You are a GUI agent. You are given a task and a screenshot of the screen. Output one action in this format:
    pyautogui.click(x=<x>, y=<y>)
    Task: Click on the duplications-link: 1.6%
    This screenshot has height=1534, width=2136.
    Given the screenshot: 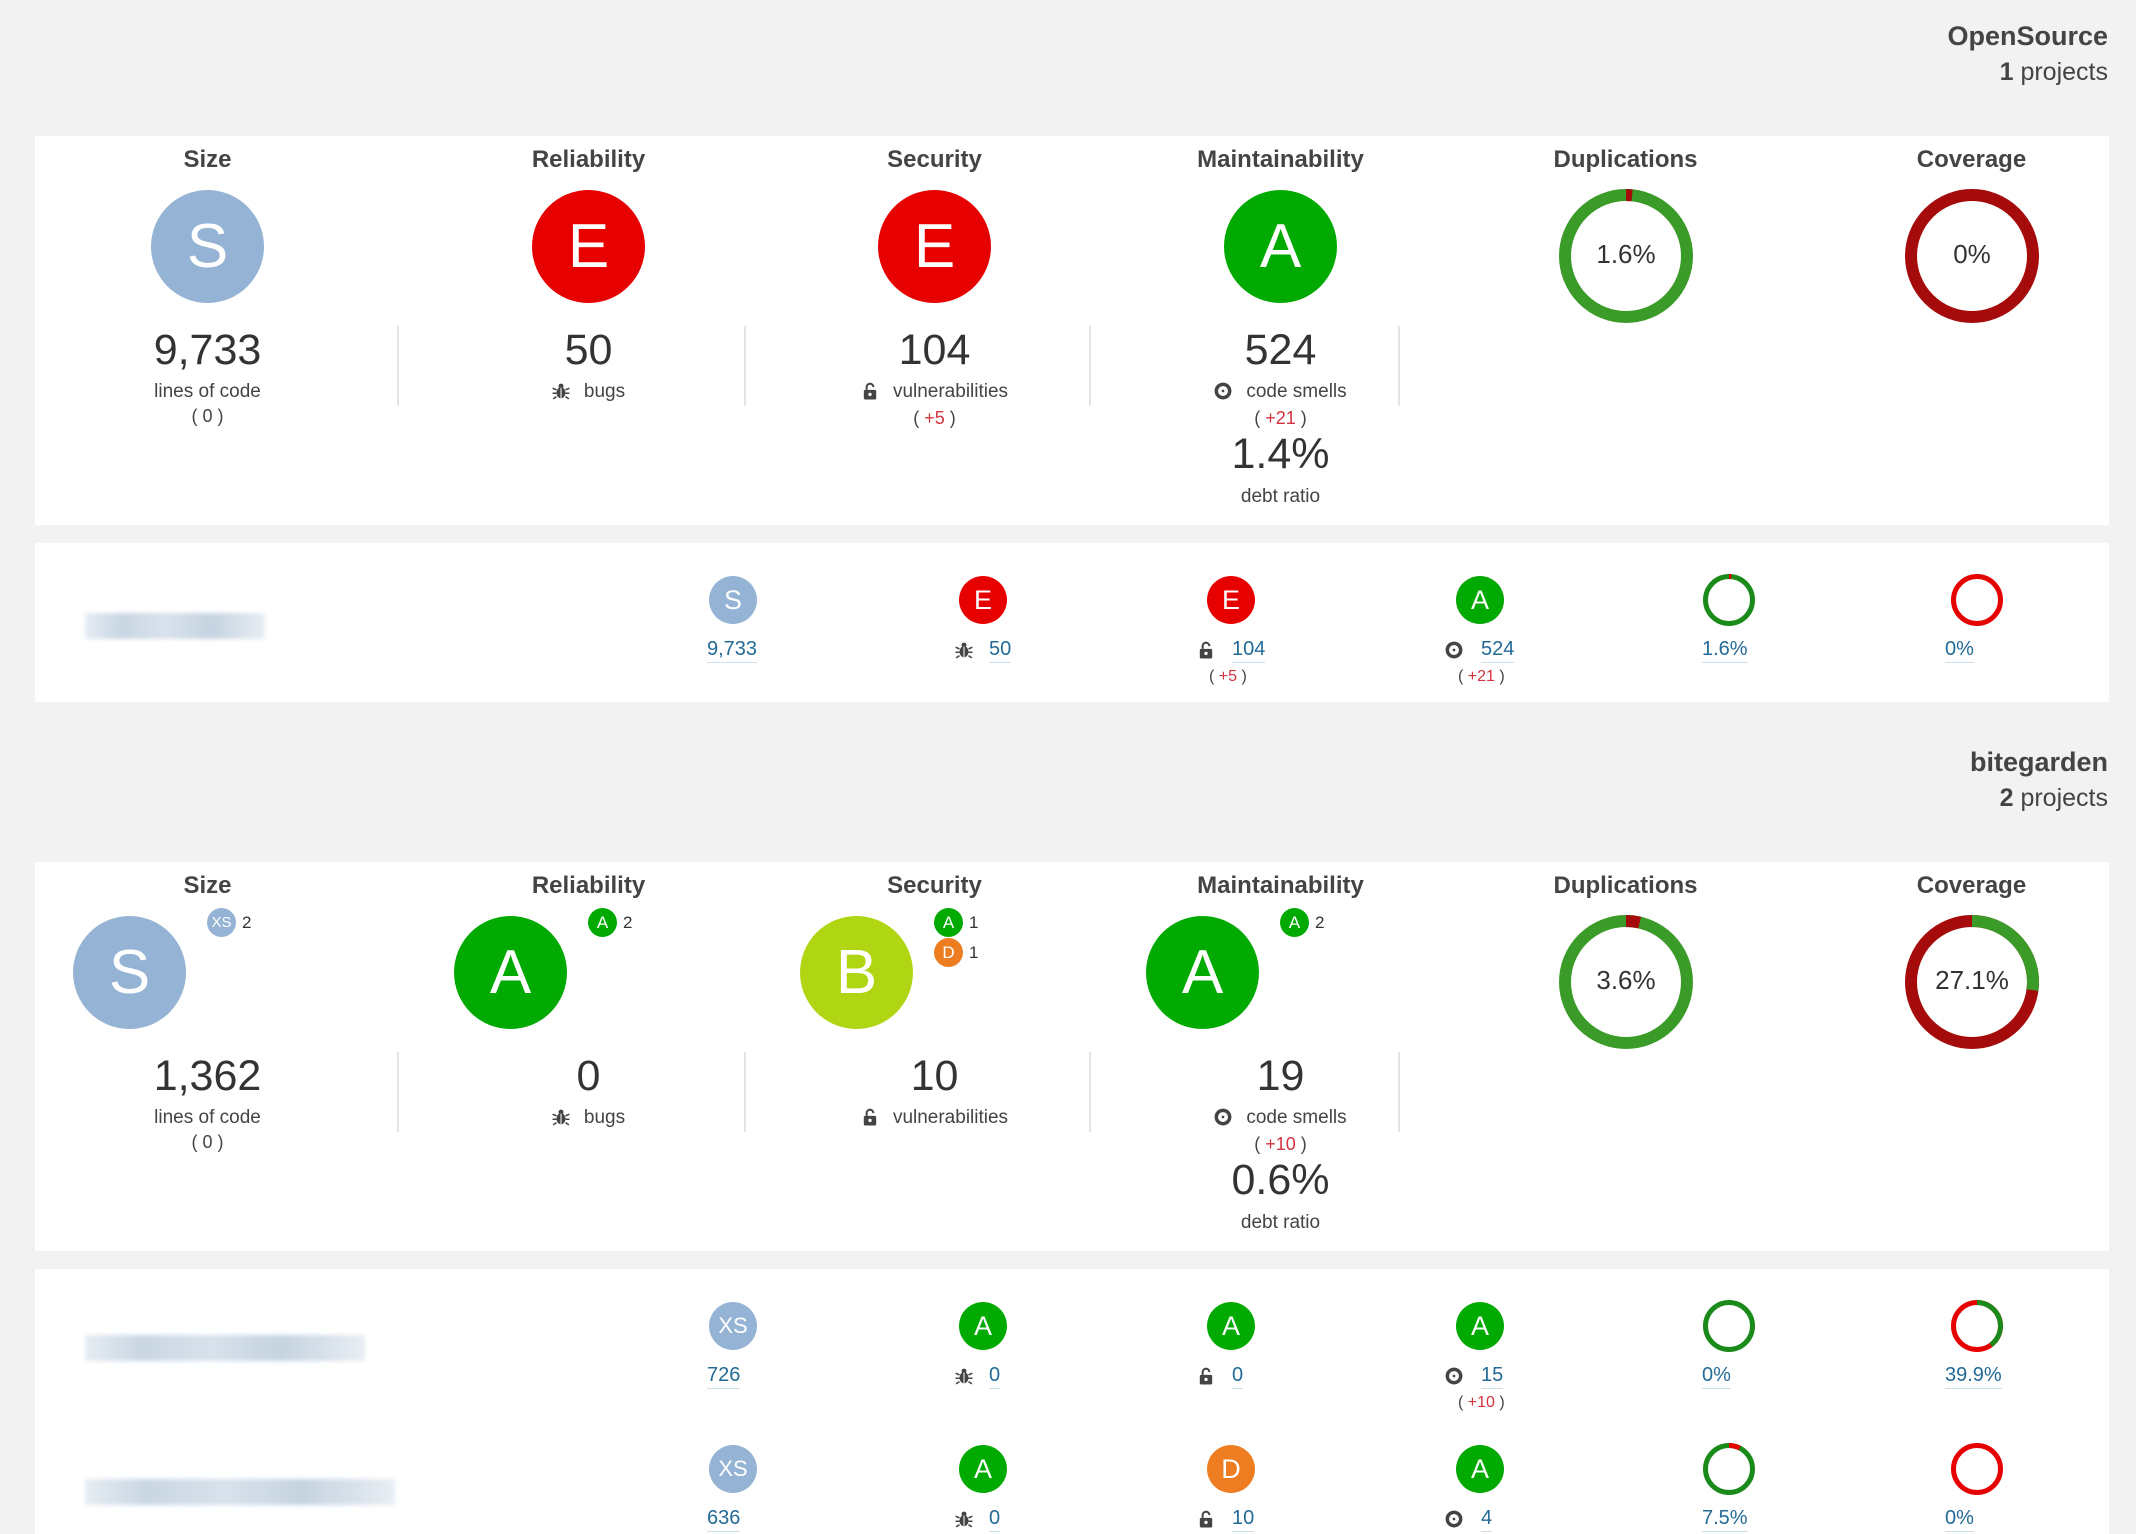 What is the action you would take?
    pyautogui.click(x=1725, y=649)
    